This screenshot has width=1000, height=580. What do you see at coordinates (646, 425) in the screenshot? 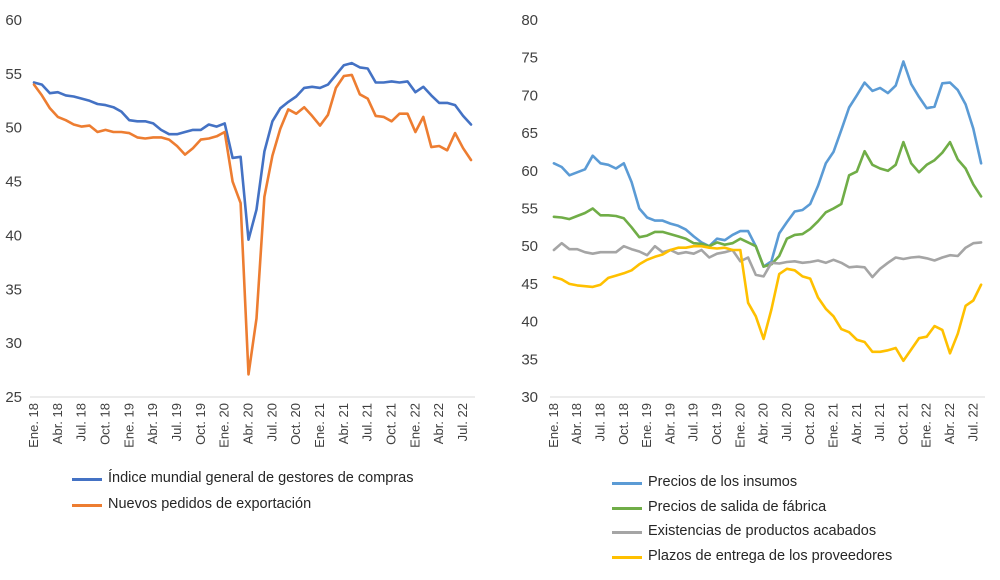
I see `right-x-tick-label: Ene. 19` at bounding box center [646, 425].